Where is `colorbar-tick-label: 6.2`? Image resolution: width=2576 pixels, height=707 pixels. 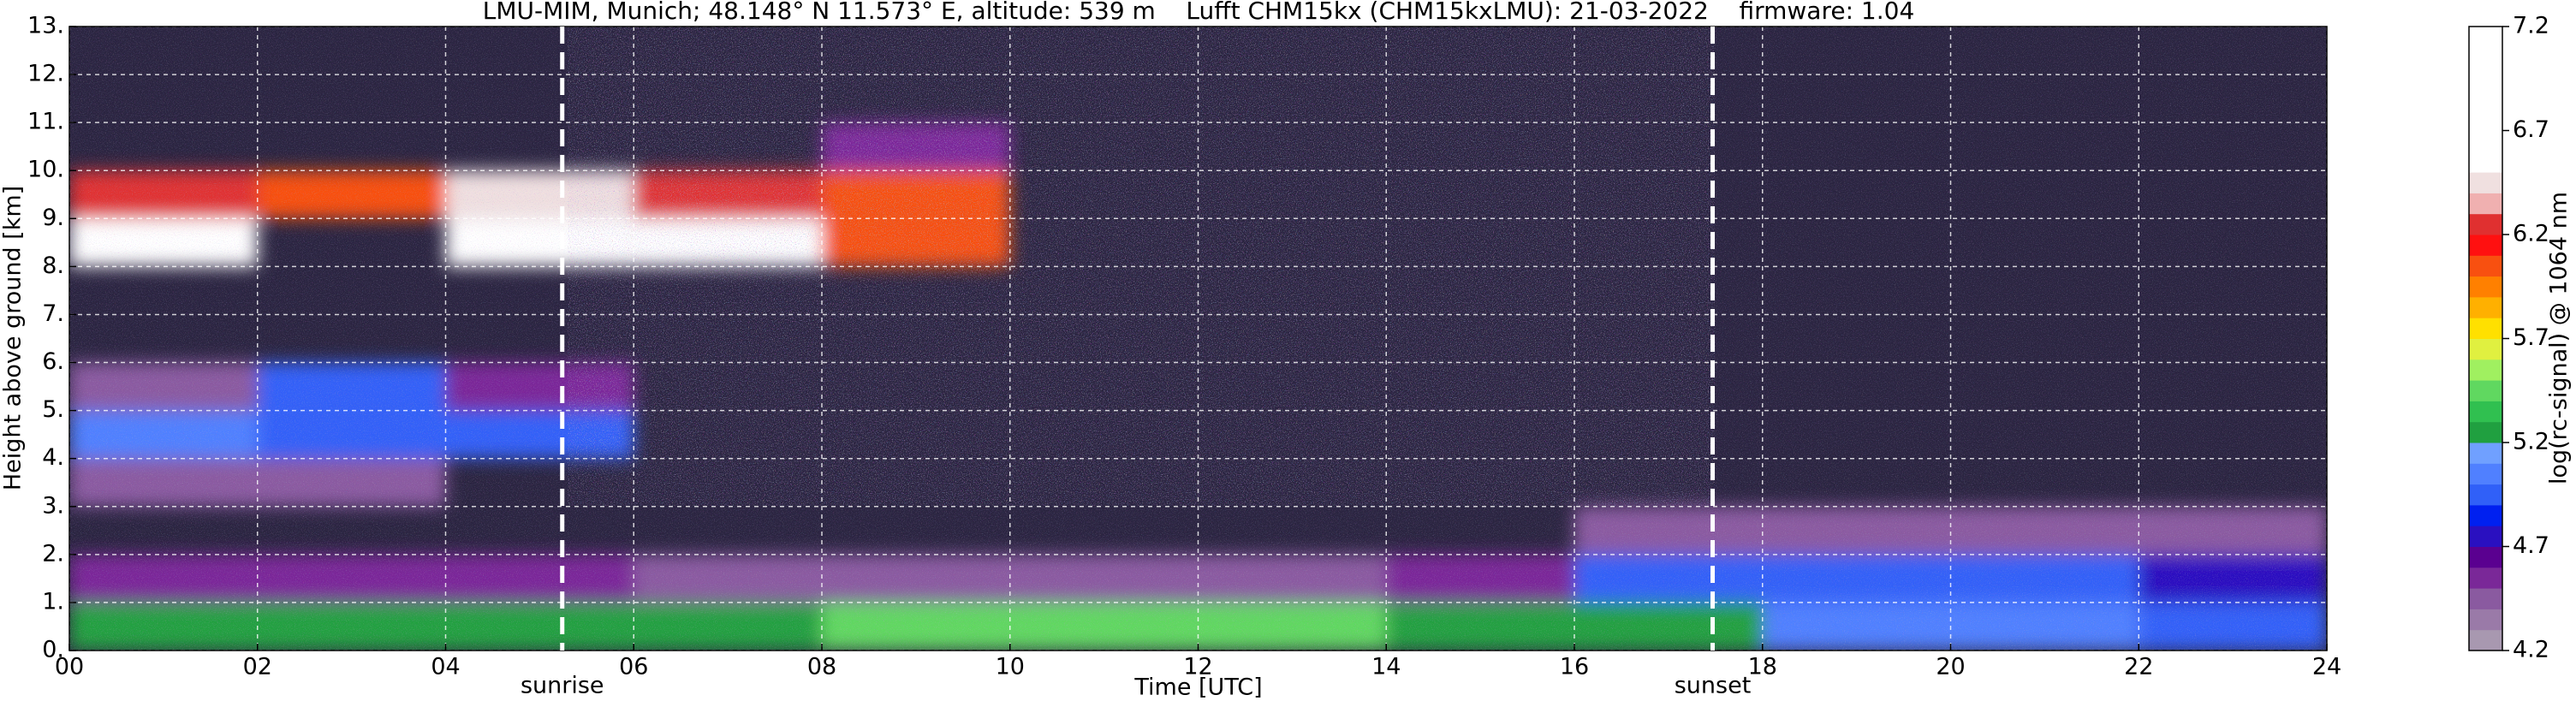 colorbar-tick-label: 6.2 is located at coordinates (2531, 234).